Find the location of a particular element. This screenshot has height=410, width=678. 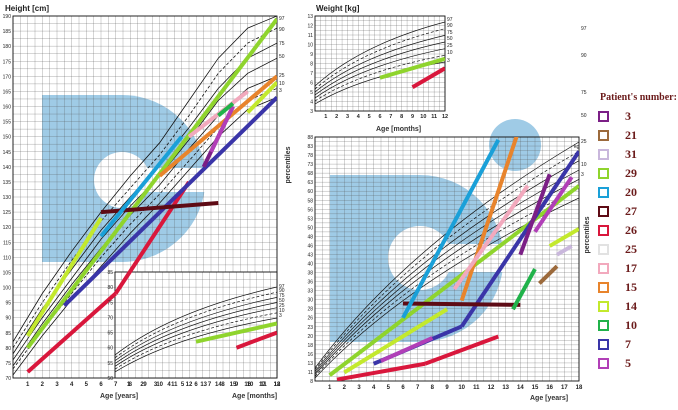

height-percentiles-label: percentiles is located at coordinates (288, 164).